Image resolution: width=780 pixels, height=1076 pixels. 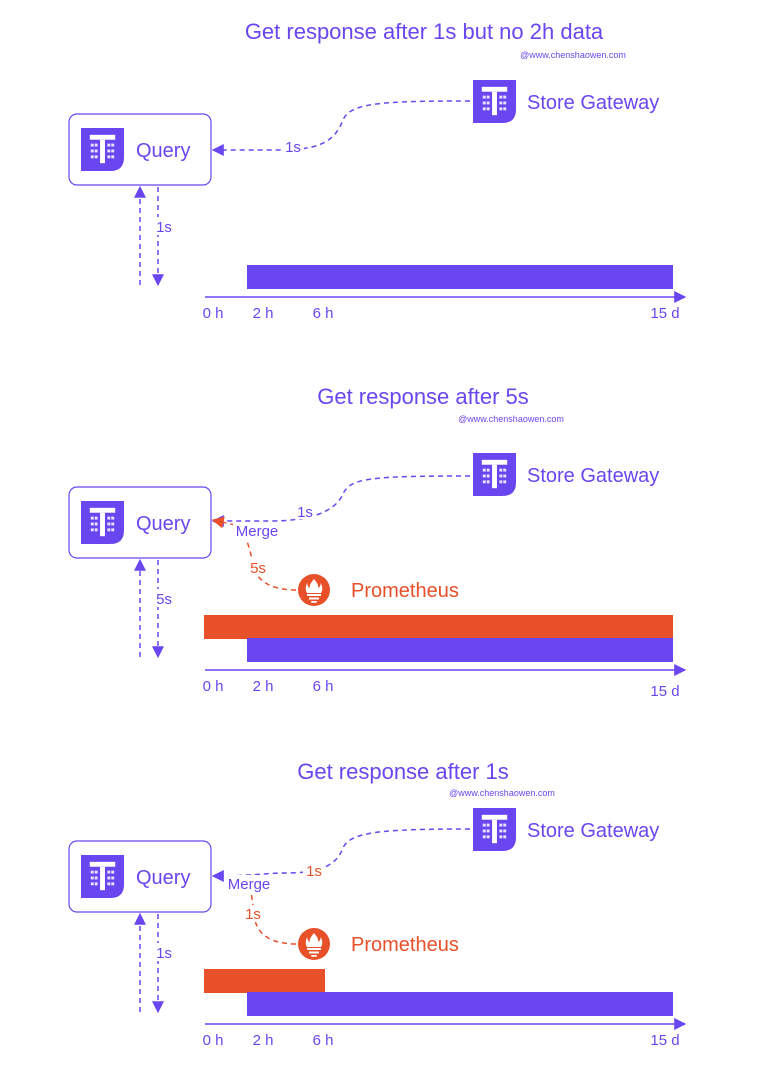 I want to click on panel-title: Get response after 5s, so click(x=423, y=396).